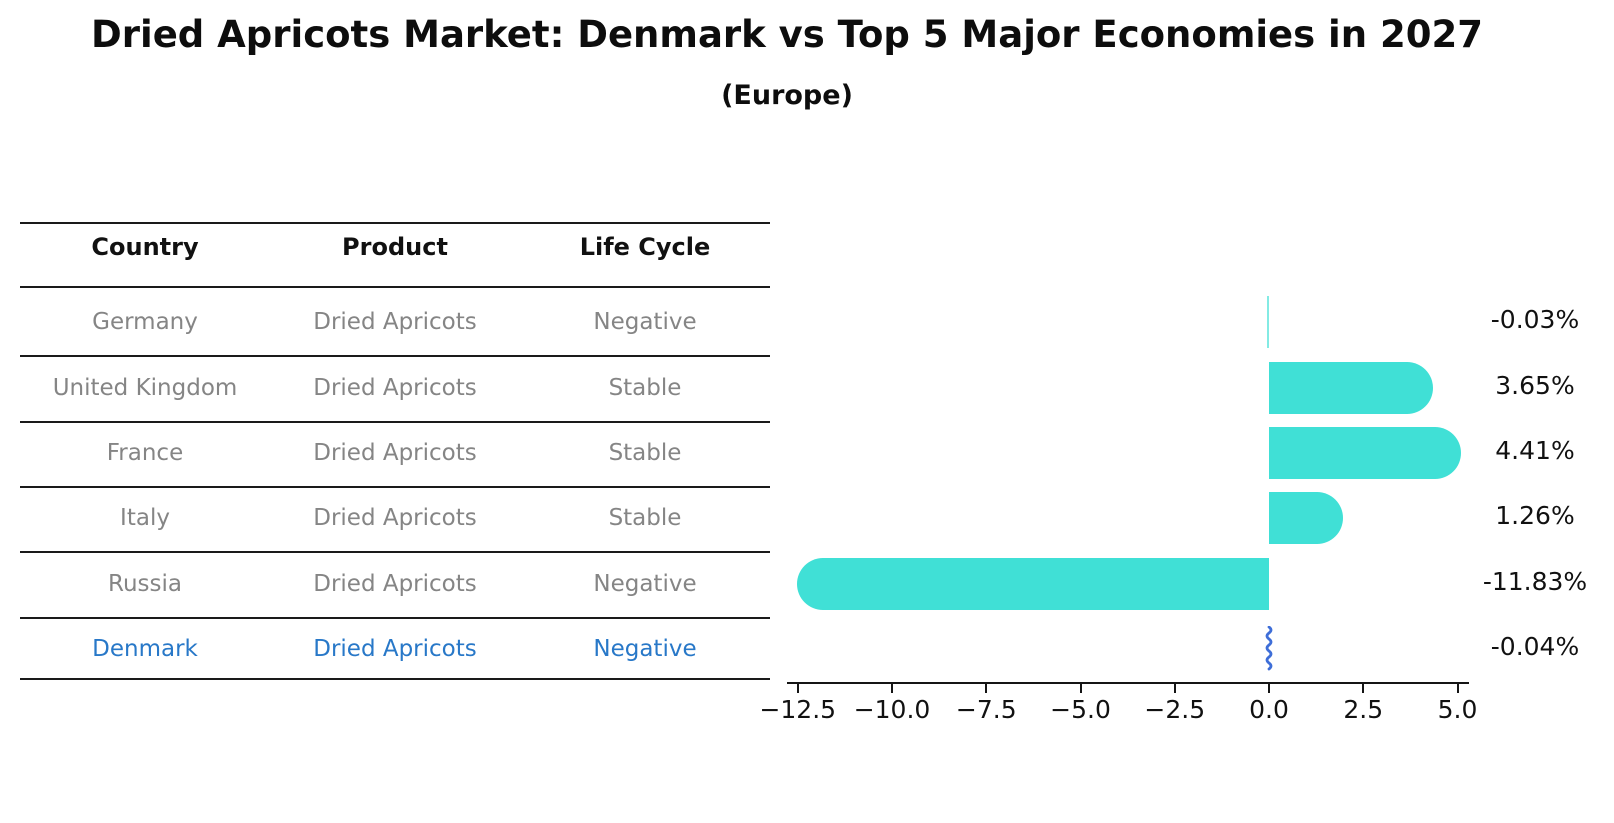  I want to click on table-header-row: Country Product Life Cycle, so click(395, 247).